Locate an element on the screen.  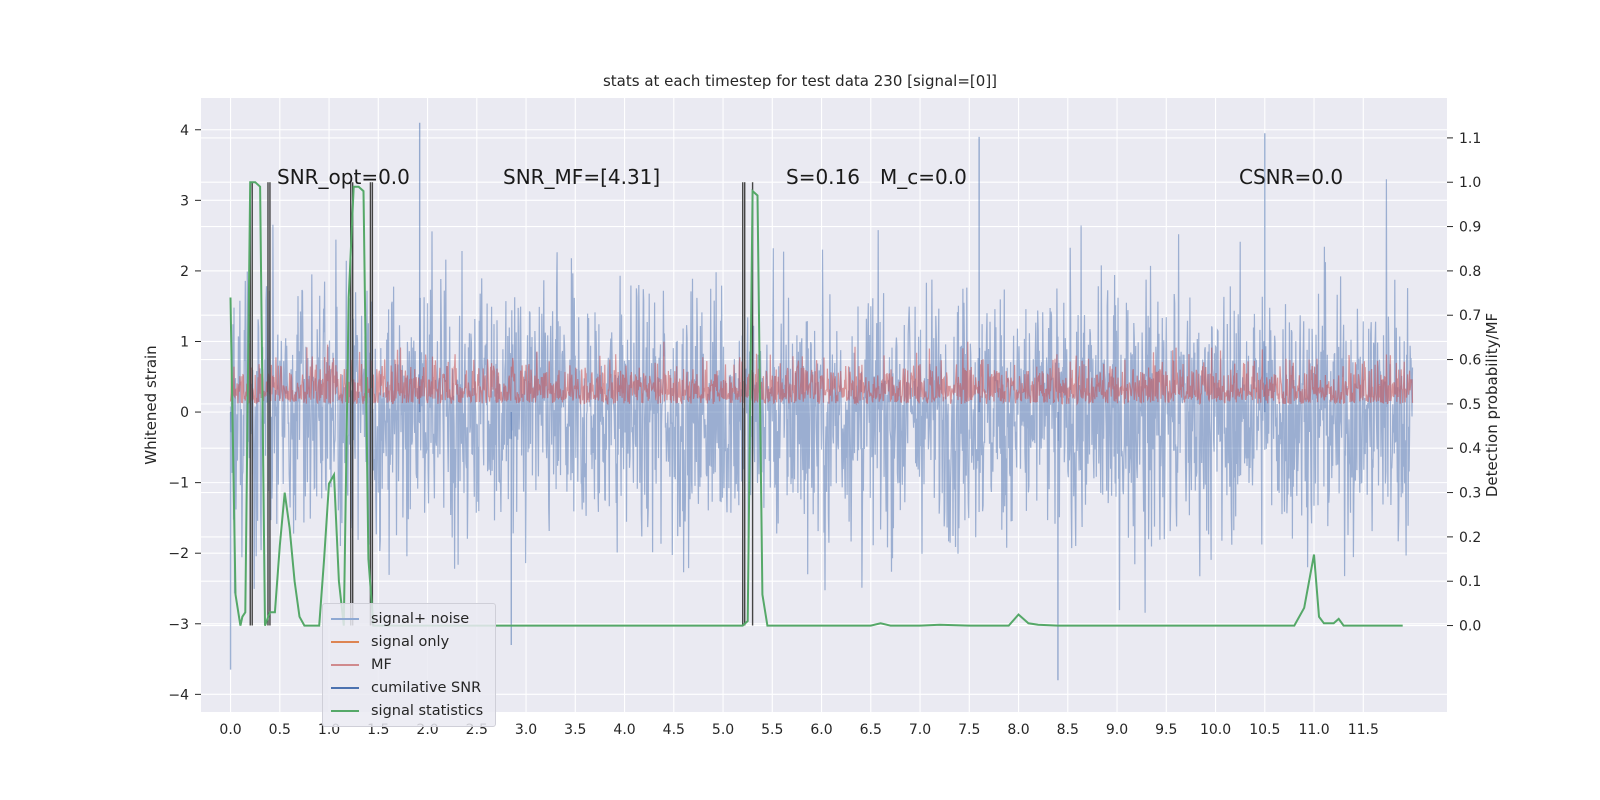
y-tick-label-right: 0.3 is located at coordinates (1470, 494).